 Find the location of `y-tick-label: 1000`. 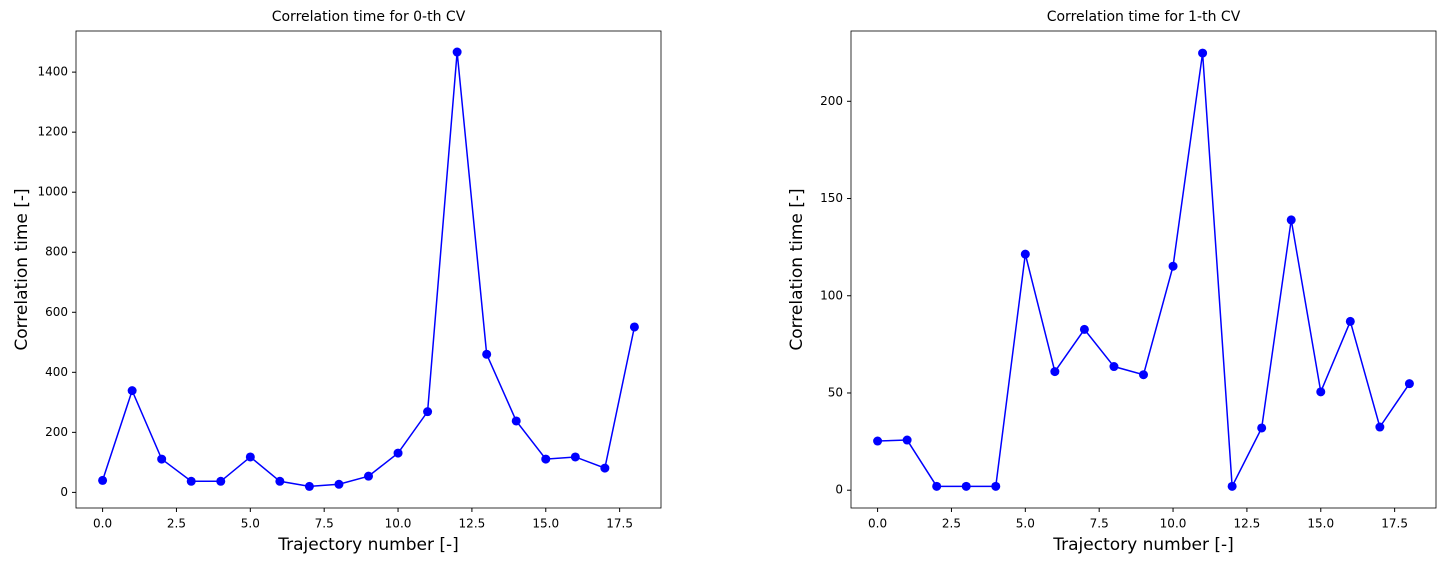

y-tick-label: 1000 is located at coordinates (52, 192).